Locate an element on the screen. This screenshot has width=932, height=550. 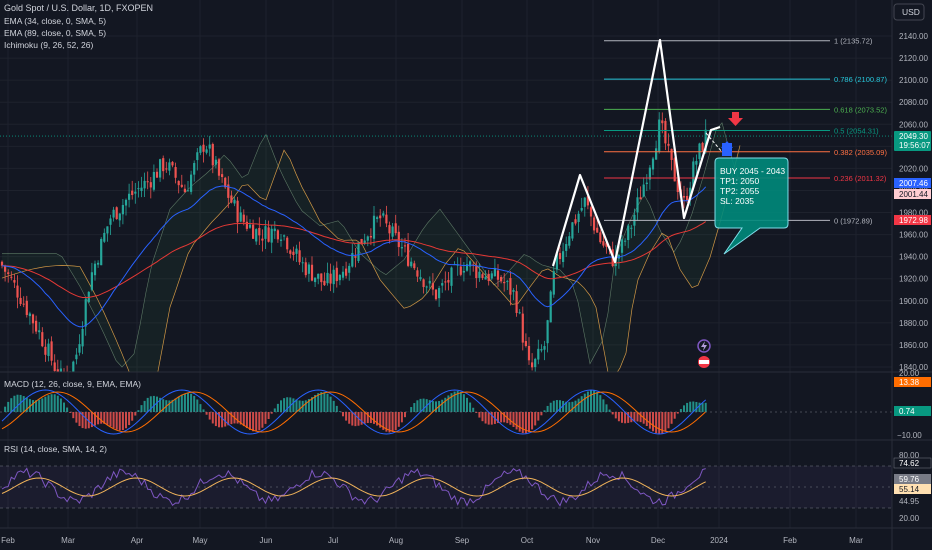
time-tick-label: Oct is located at coordinates (527, 540).